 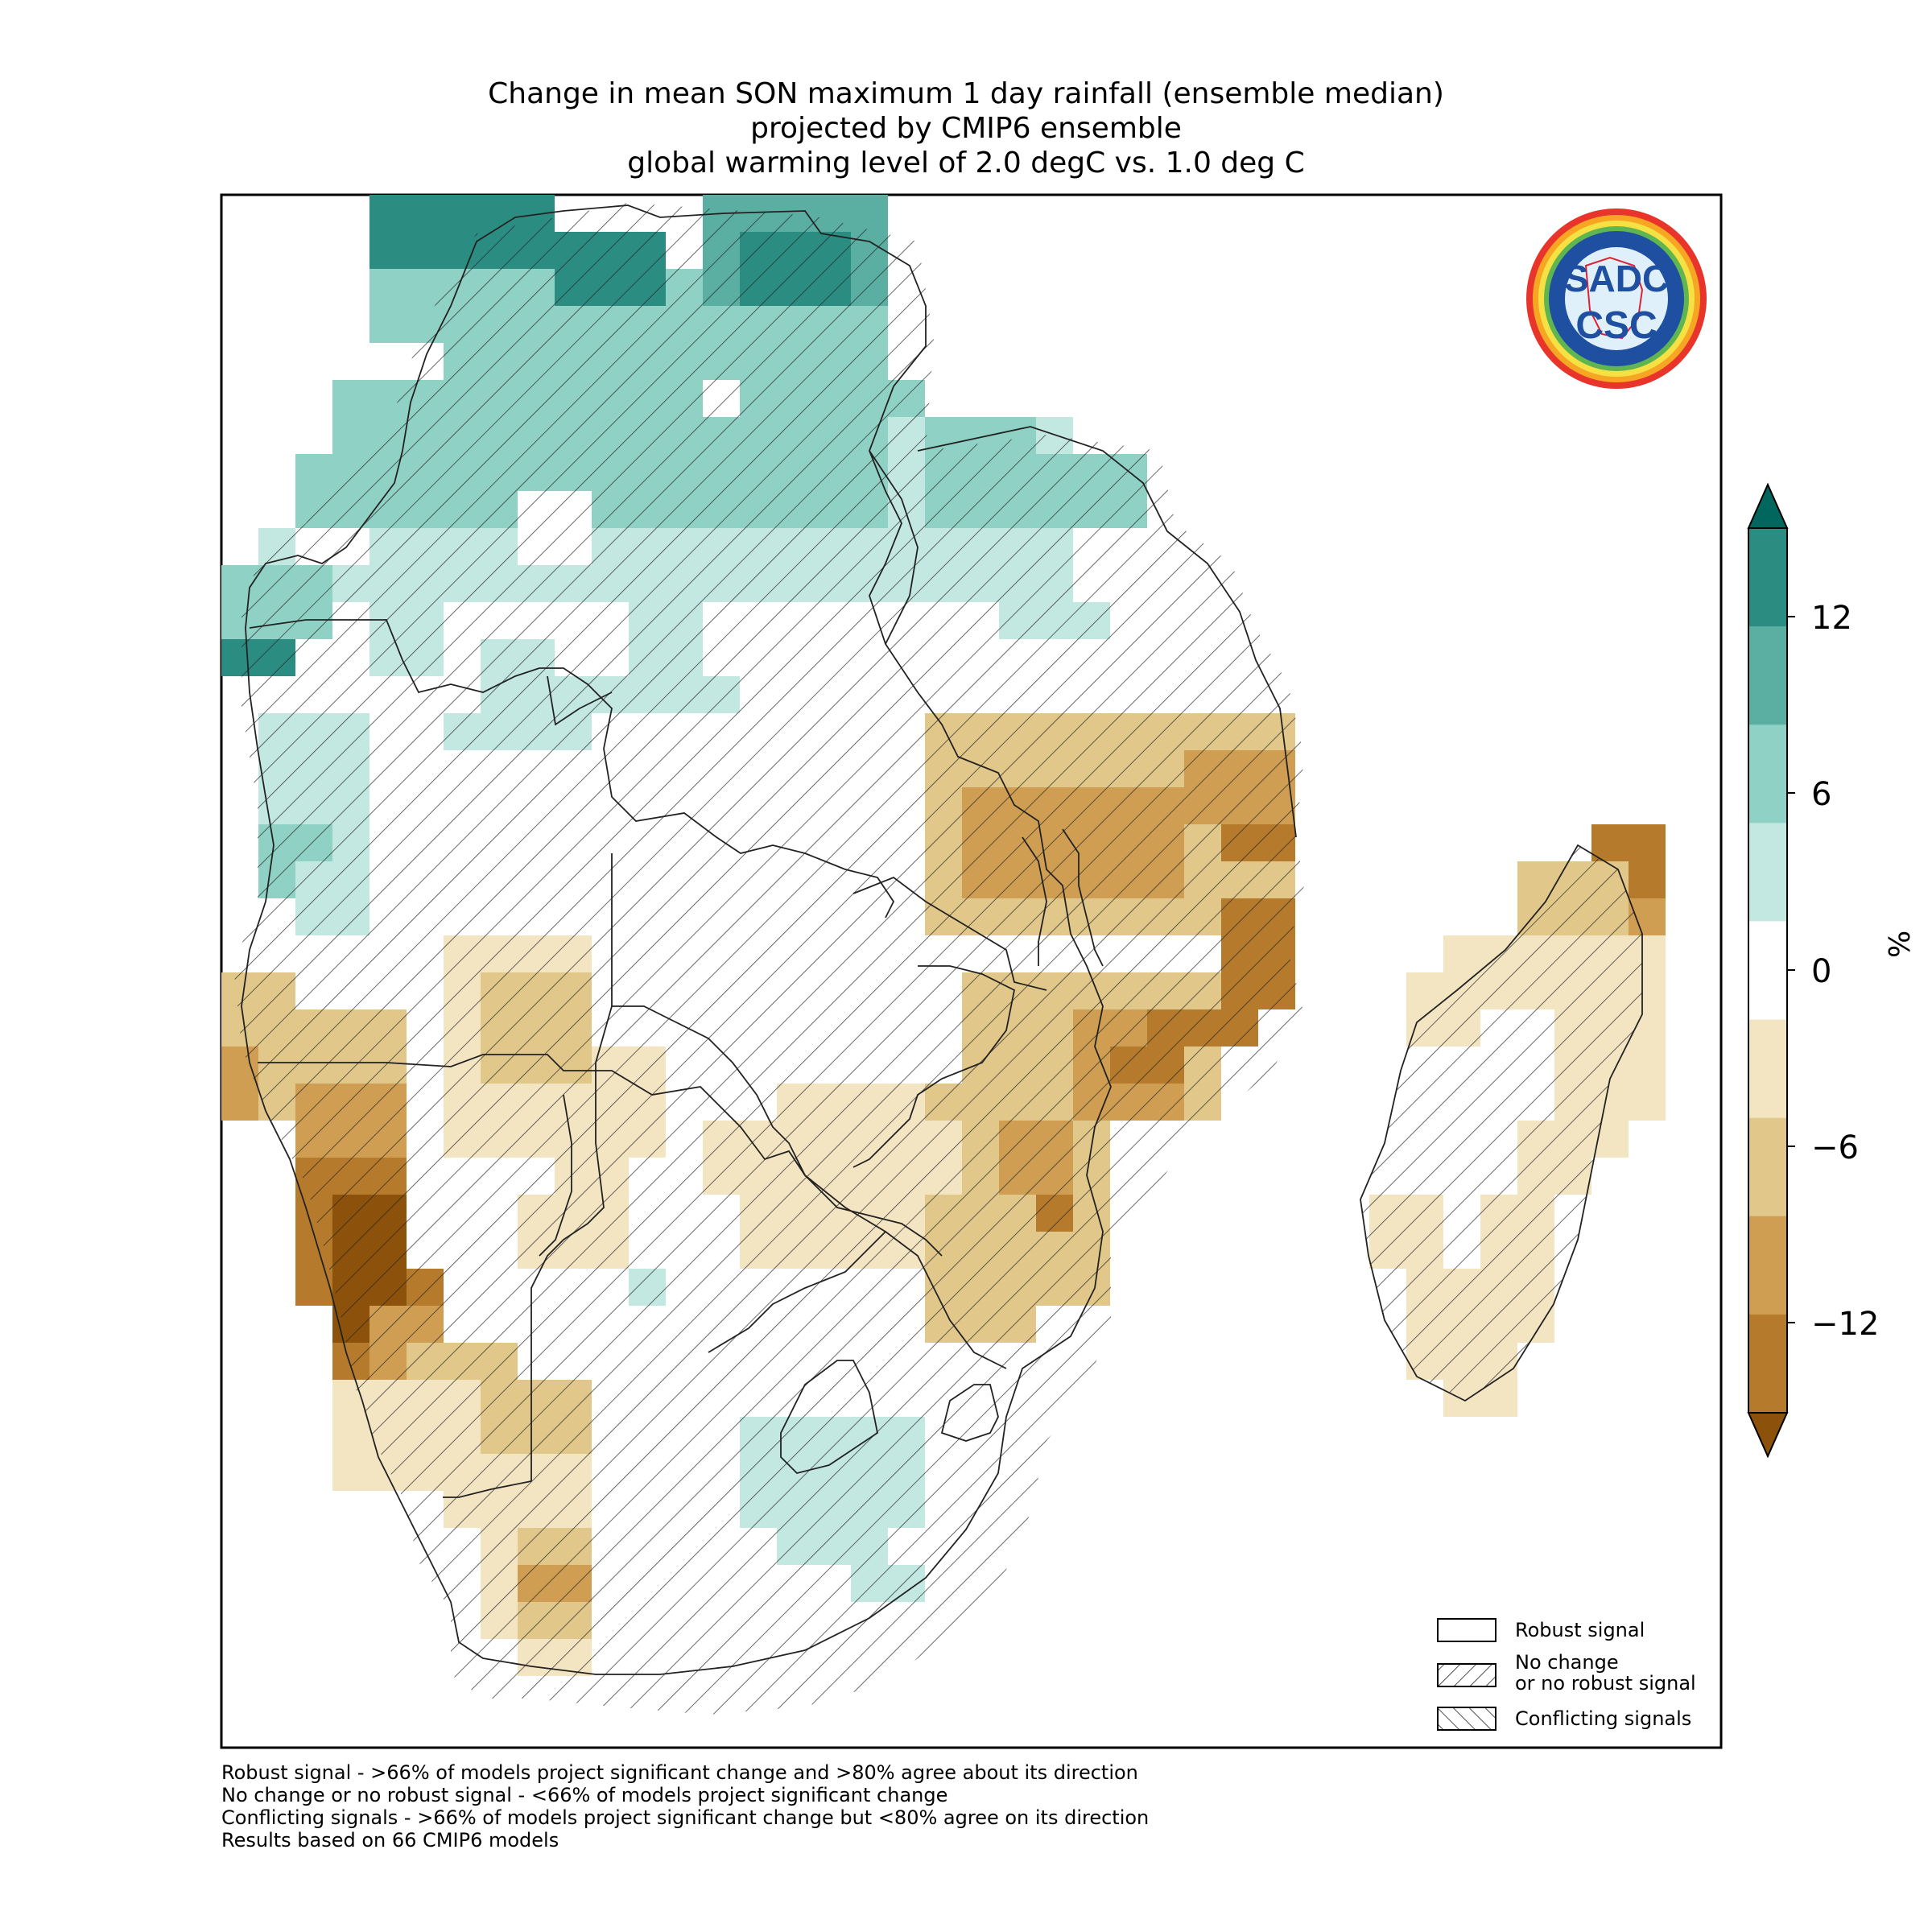 I want to click on colorbar-tick-6: 6, so click(x=1821, y=794).